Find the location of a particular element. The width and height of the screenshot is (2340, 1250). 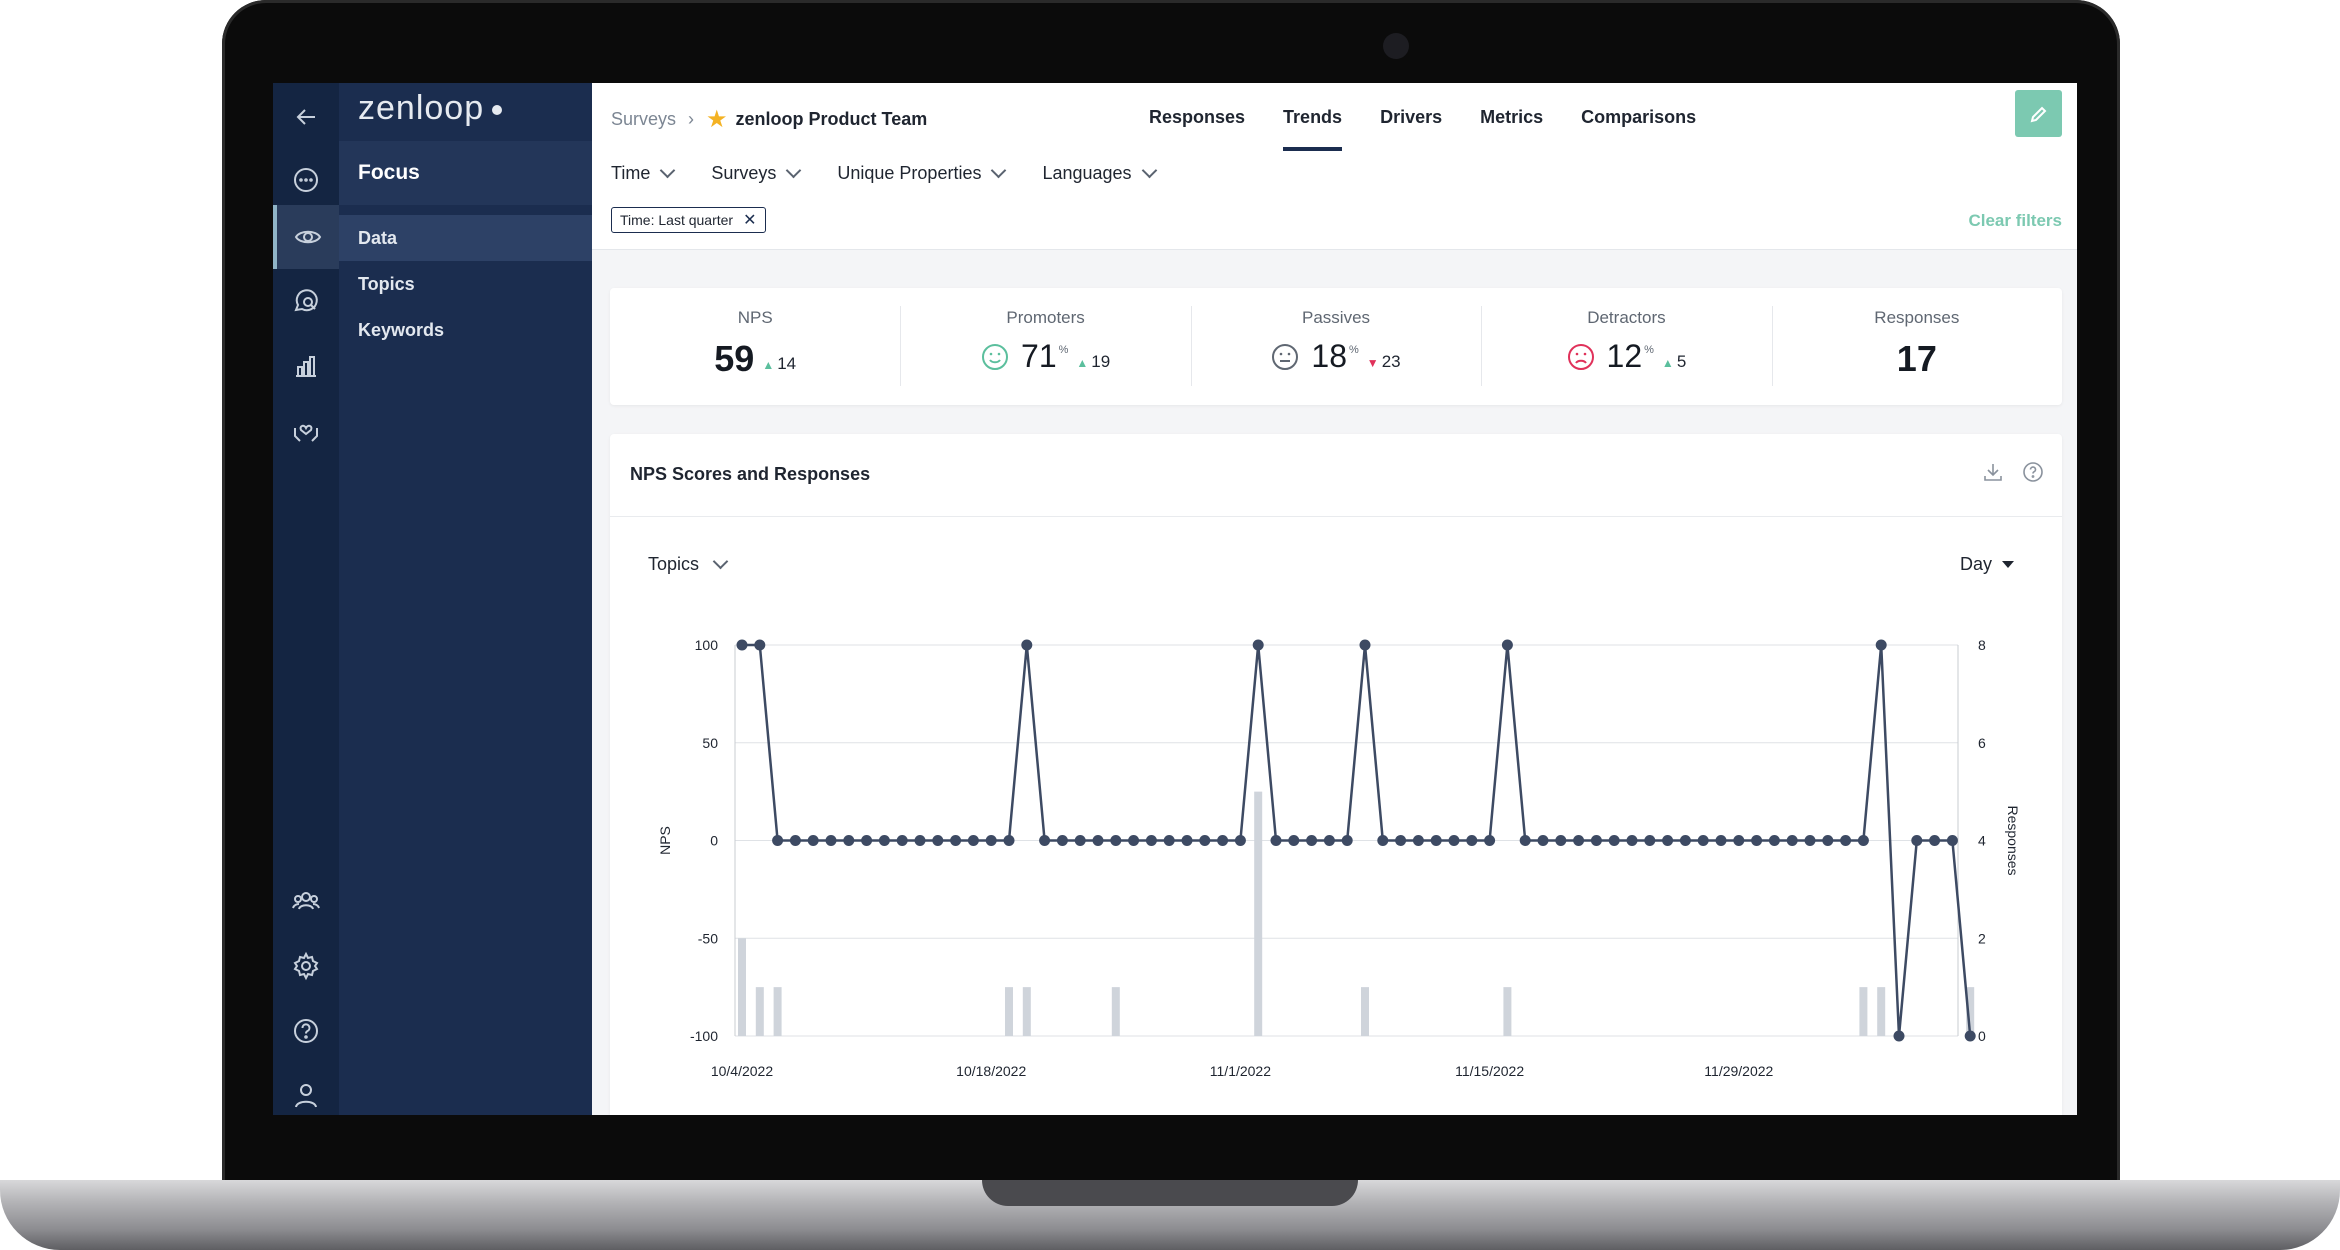

filter-languages: Languages is located at coordinates (1099, 173).